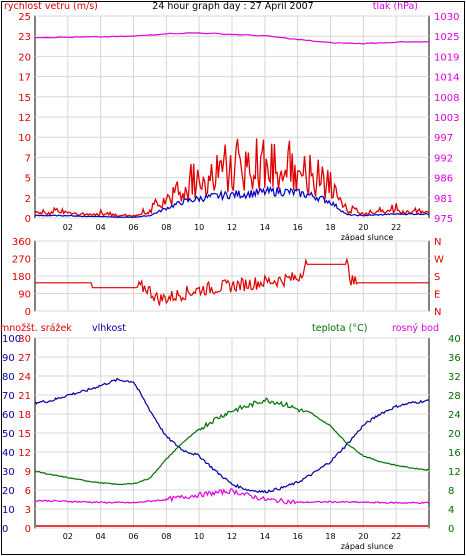 The height and width of the screenshot is (556, 466). I want to click on precip-tick-label: 27, so click(24, 358).